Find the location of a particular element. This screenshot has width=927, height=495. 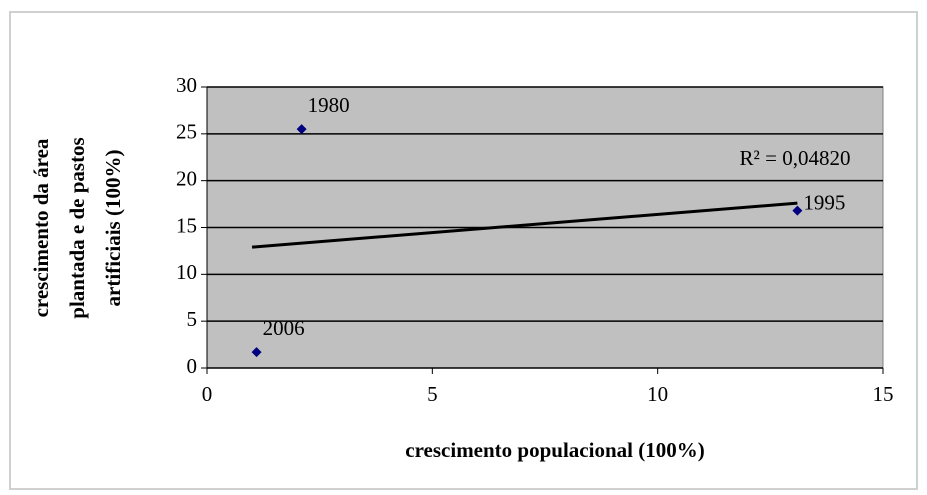

x-tick-label: 5 is located at coordinates (432, 394).